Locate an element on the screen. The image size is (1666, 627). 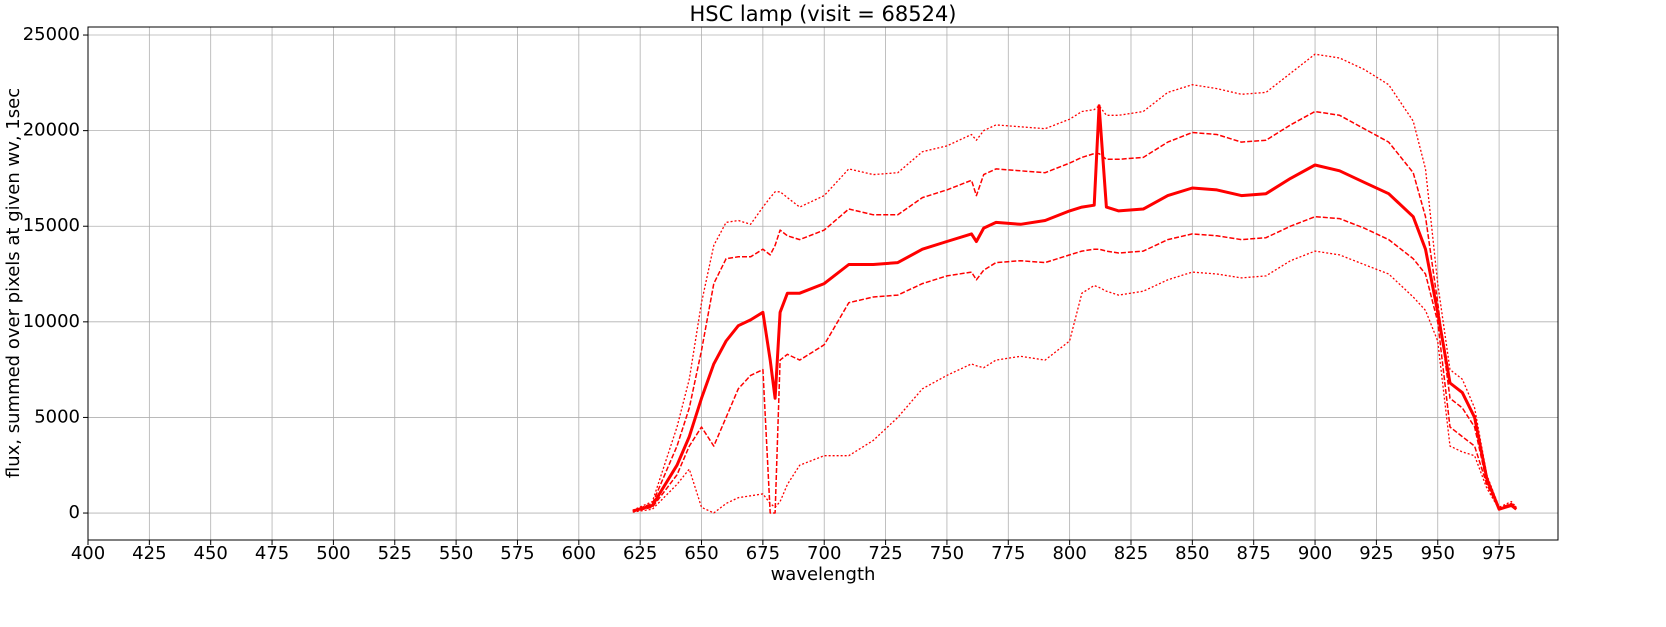
x-tick-label: 450 is located at coordinates (211, 553).